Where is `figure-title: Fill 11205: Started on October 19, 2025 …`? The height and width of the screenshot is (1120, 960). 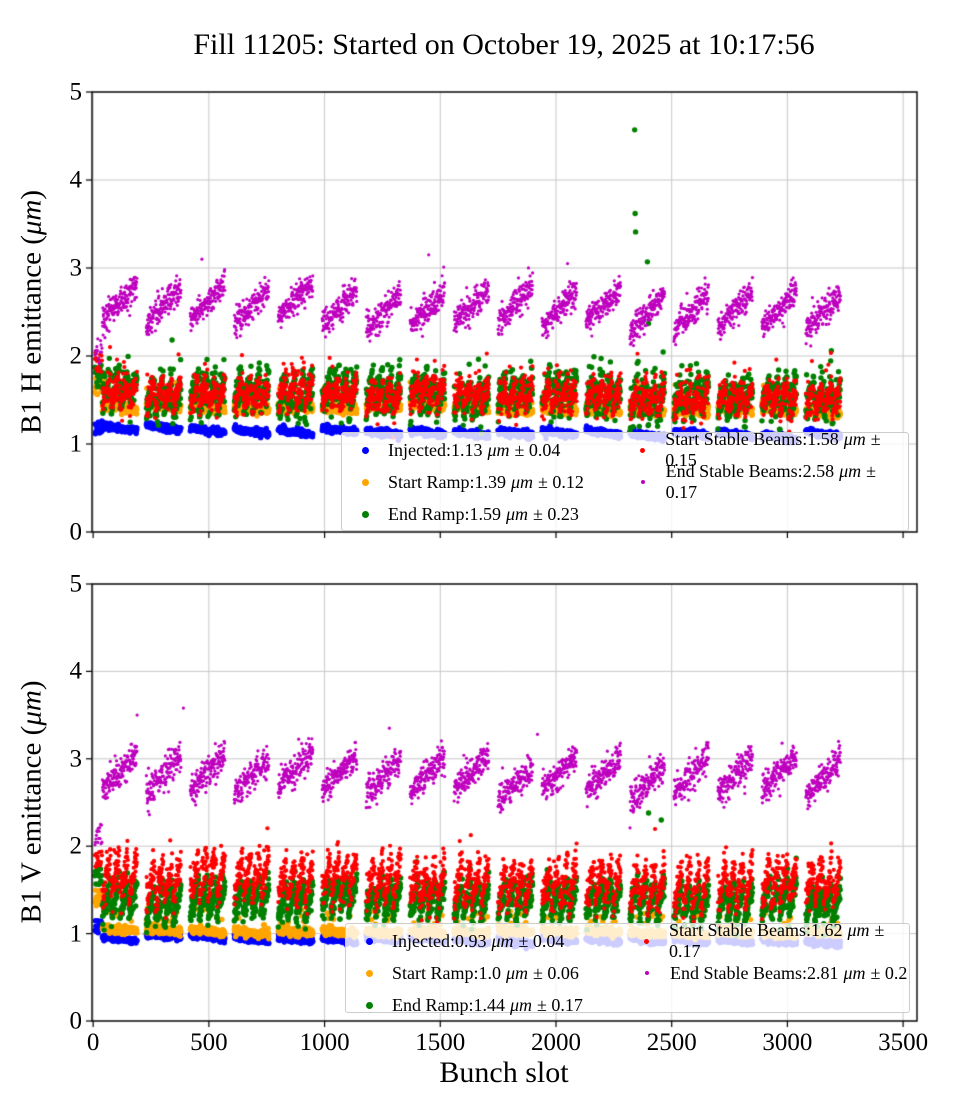 figure-title: Fill 11205: Started on October 19, 2025 … is located at coordinates (504, 44).